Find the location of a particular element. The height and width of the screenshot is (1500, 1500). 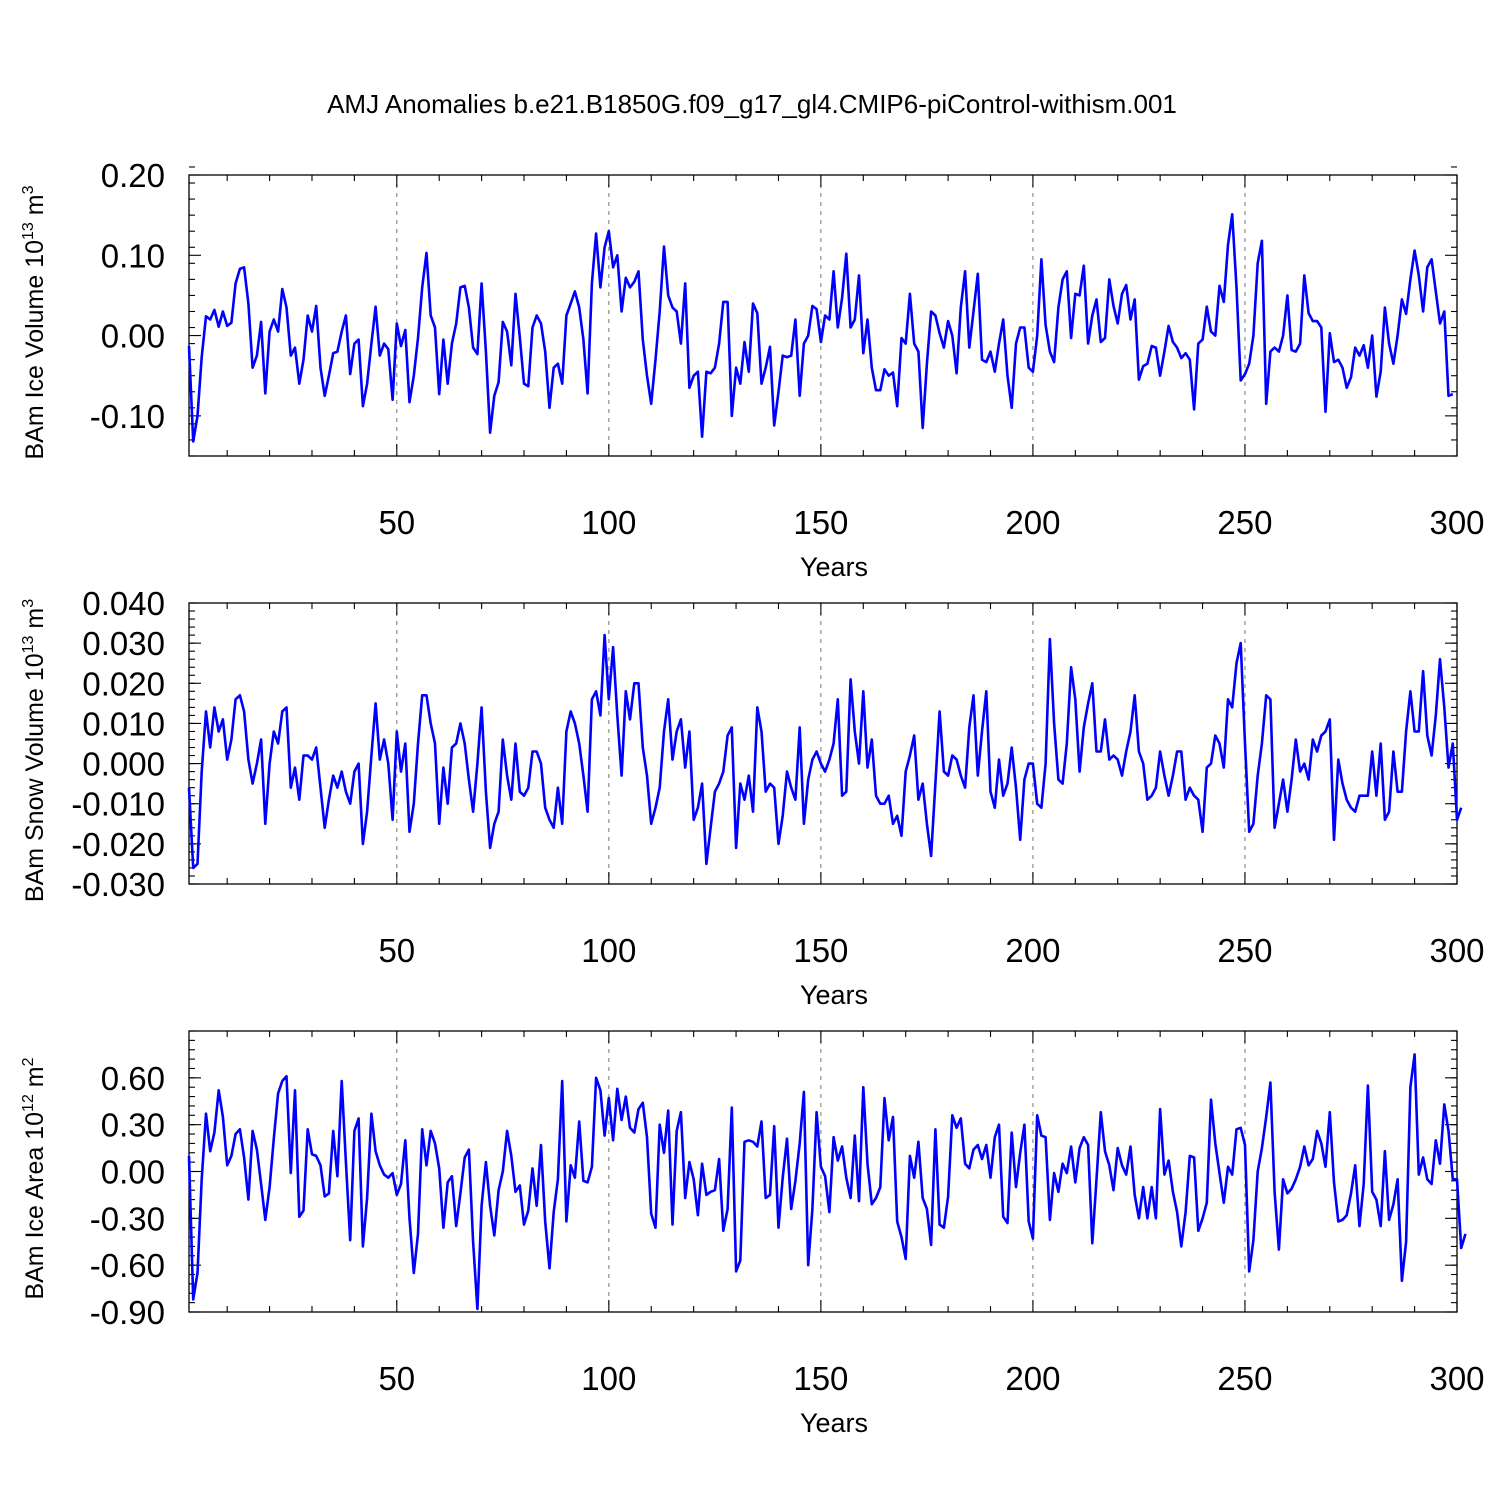

y-axis-title: BAm Ice Area 1012 m2 is located at coordinates (34, 1178).